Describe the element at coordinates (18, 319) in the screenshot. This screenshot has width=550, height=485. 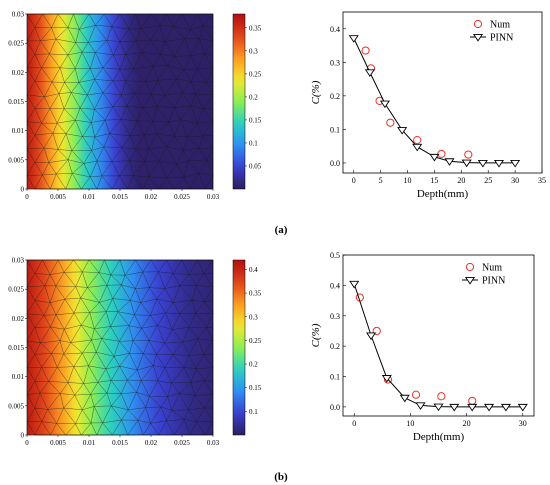
I see `y-tick-label: 0.02` at that location.